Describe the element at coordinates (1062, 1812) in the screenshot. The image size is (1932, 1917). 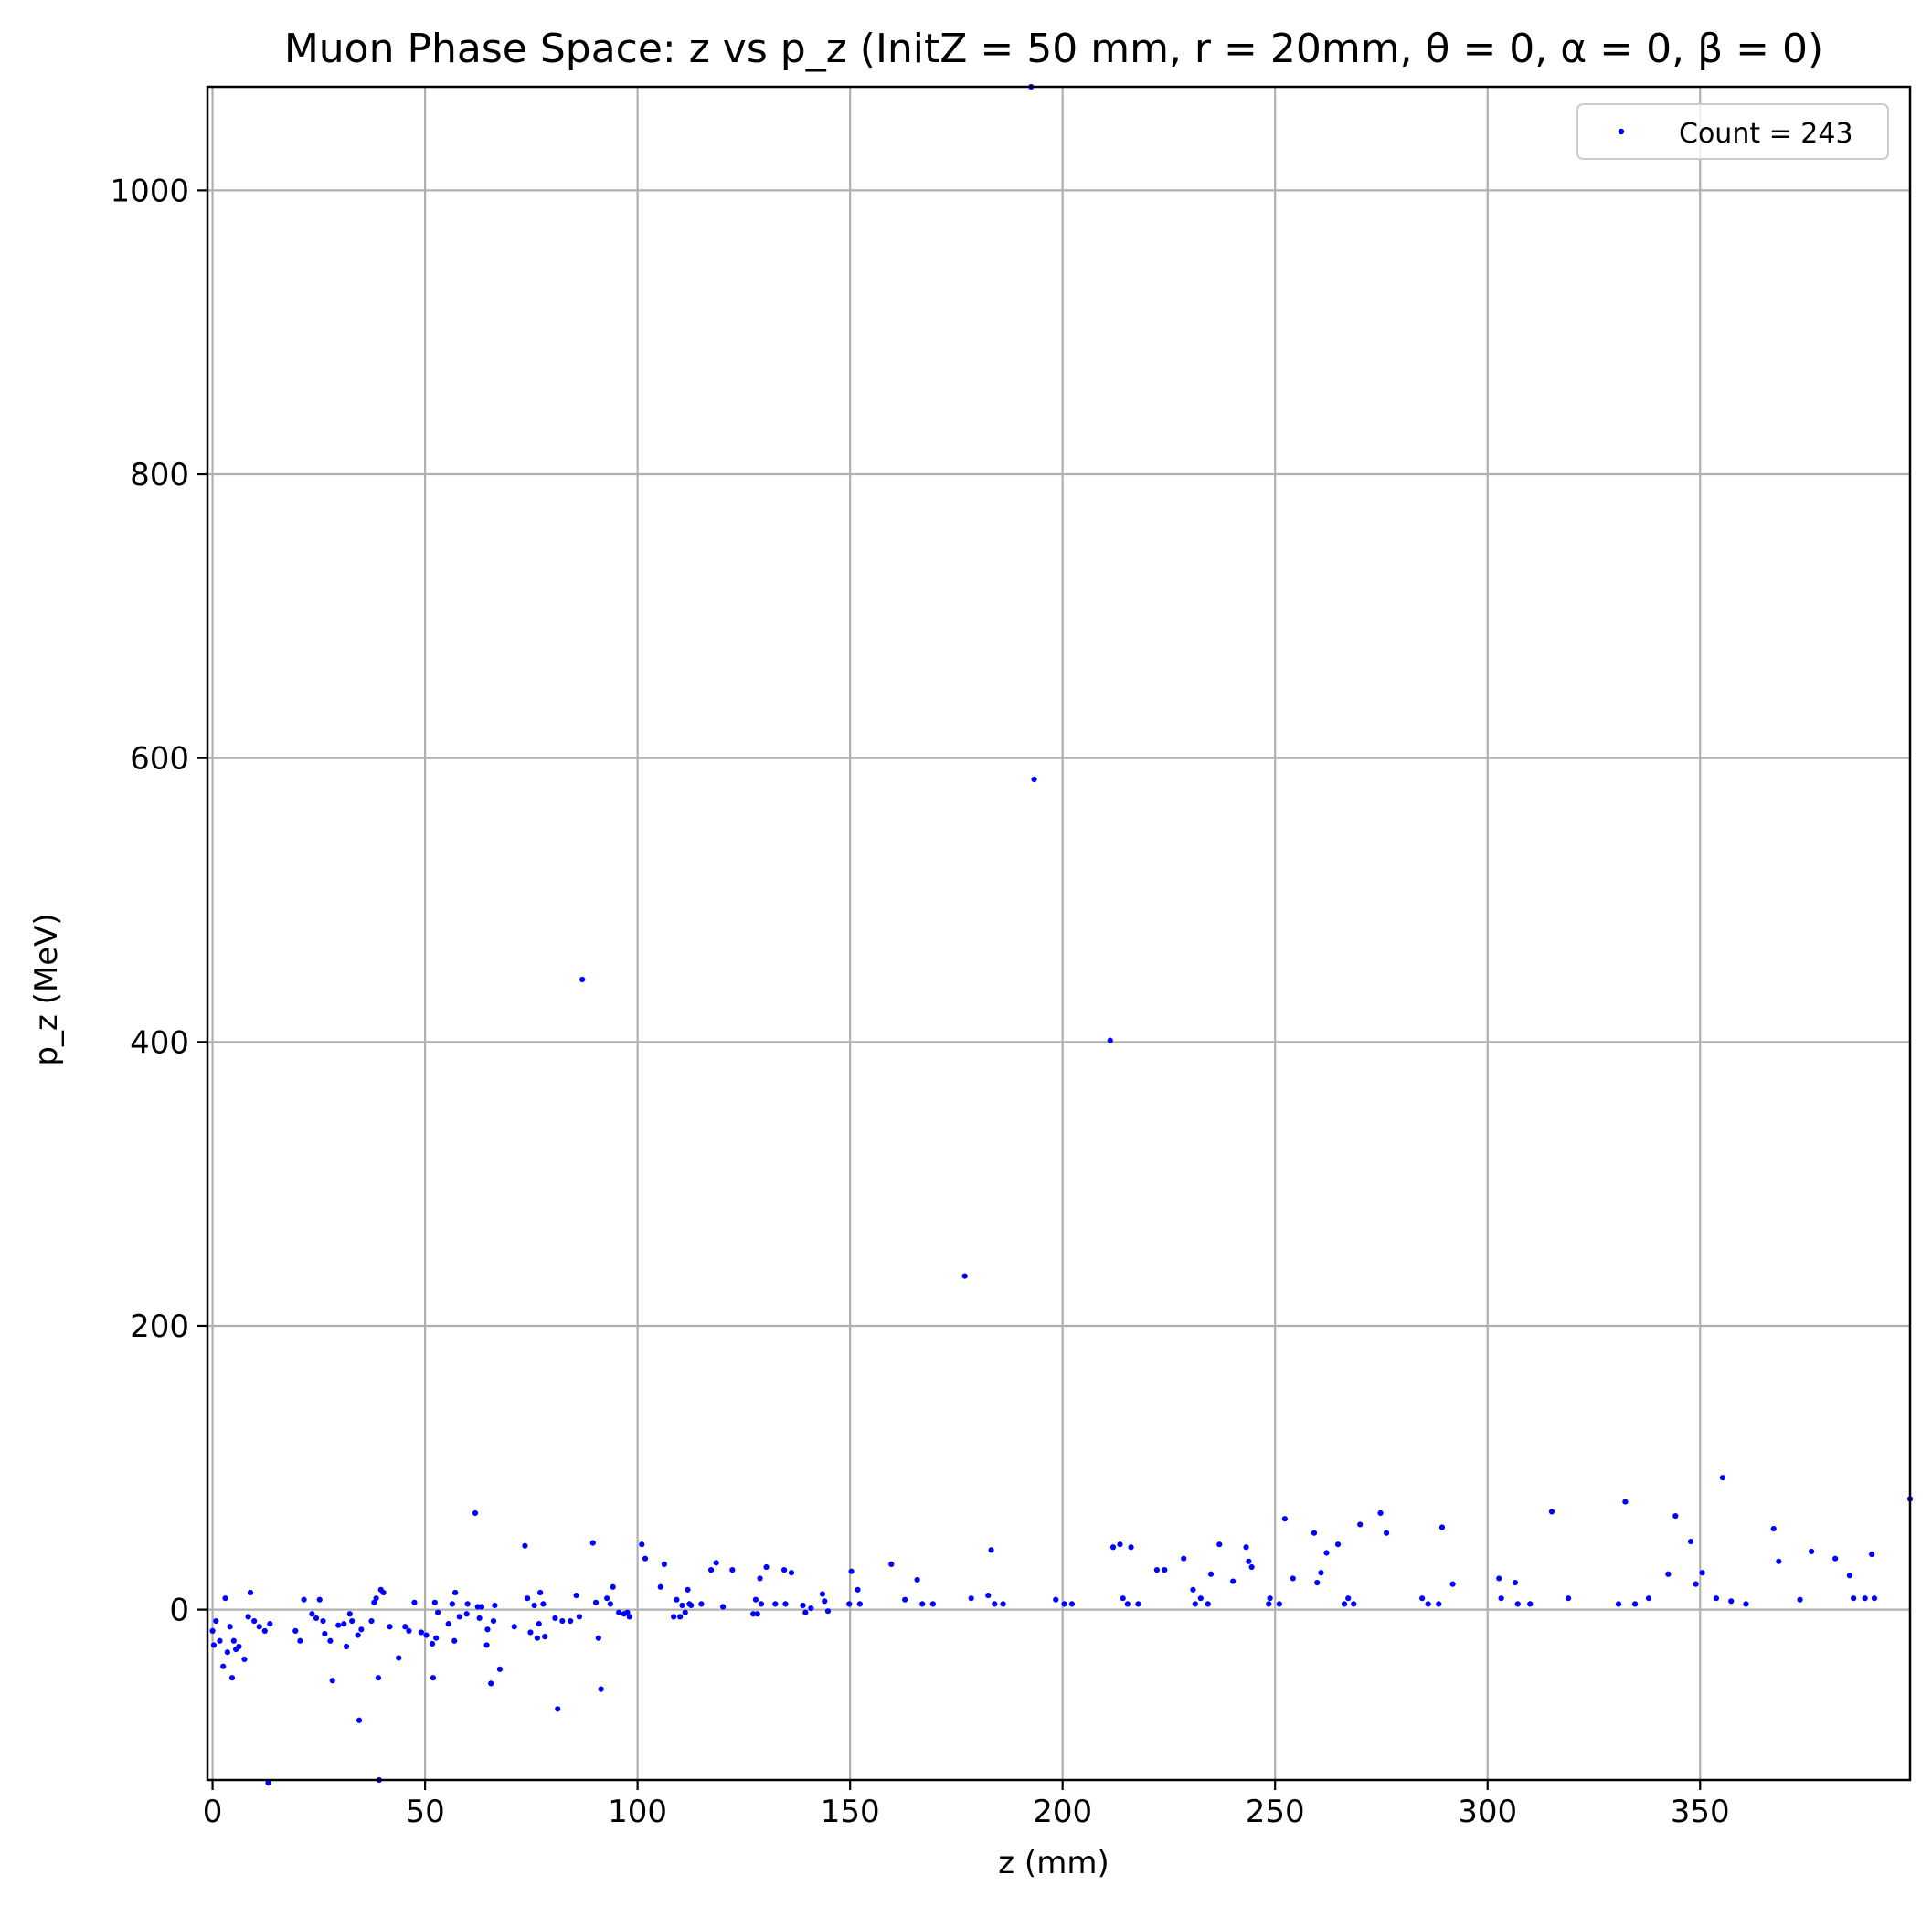
I see `x-tick-label: 200` at that location.